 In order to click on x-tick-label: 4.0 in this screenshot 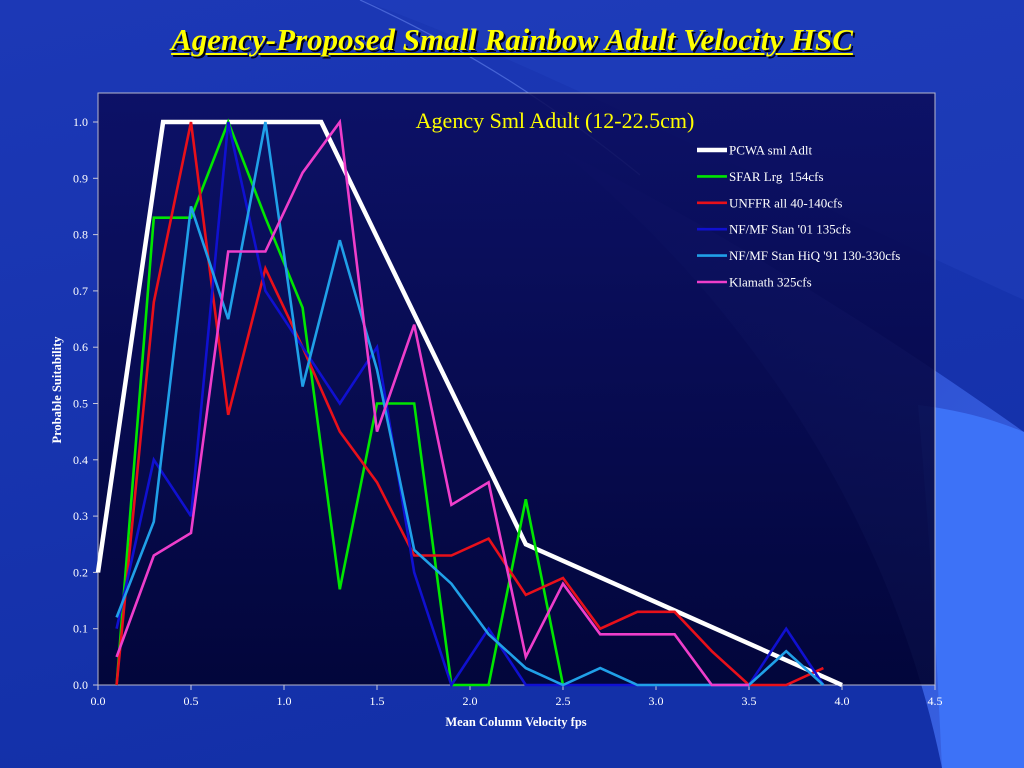, I will do `click(842, 701)`.